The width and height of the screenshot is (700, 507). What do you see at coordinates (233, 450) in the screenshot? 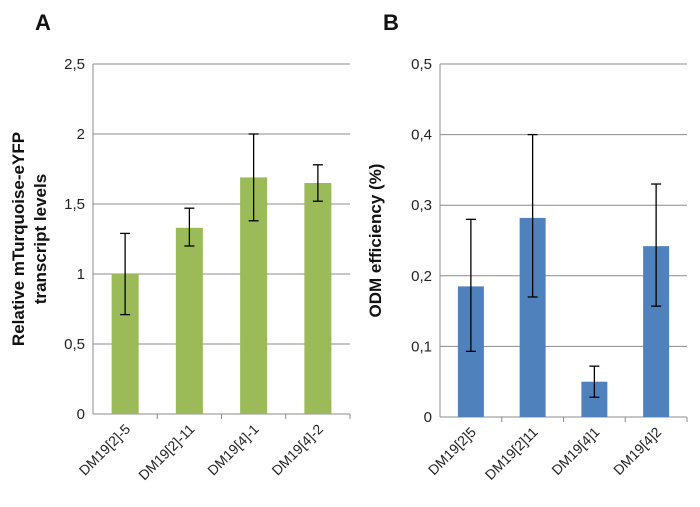
I see `x-tick-label: DM19[4]-1` at bounding box center [233, 450].